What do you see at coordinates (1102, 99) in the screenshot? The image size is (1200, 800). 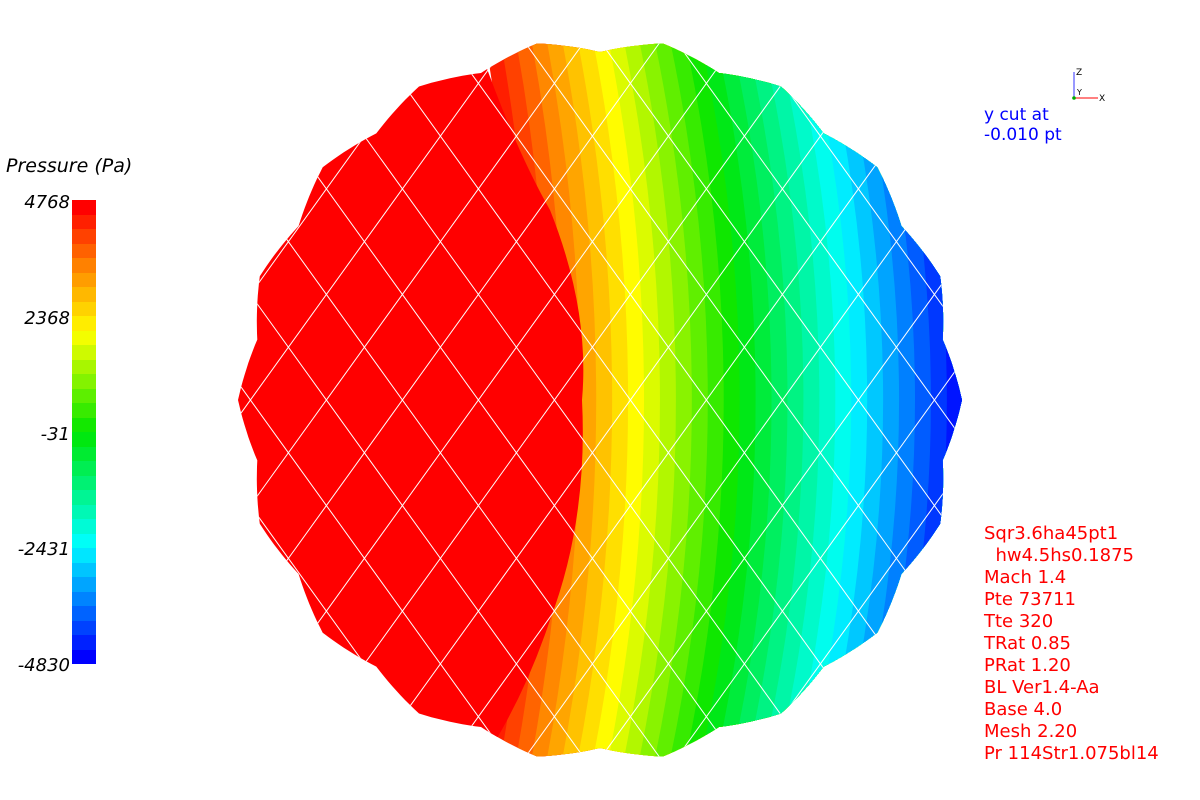 I see `x-axis-label: X` at bounding box center [1102, 99].